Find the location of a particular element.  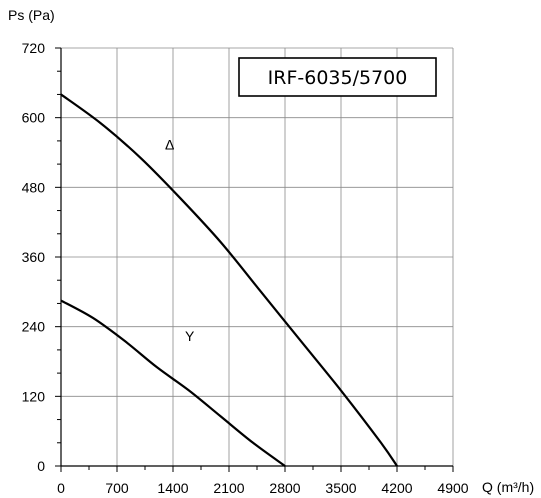

x-tick-label: 4200 is located at coordinates (396, 488).